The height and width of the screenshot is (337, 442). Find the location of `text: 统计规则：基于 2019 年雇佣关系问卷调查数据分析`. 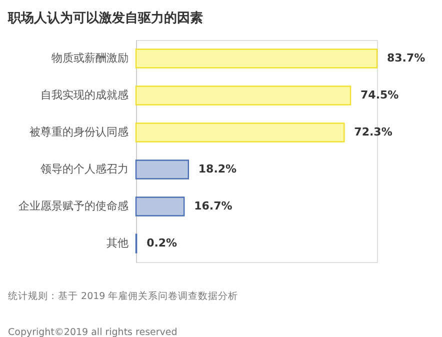

text: 统计规则：基于 2019 年雇佣关系问卷调查数据分析 is located at coordinates (123, 296).